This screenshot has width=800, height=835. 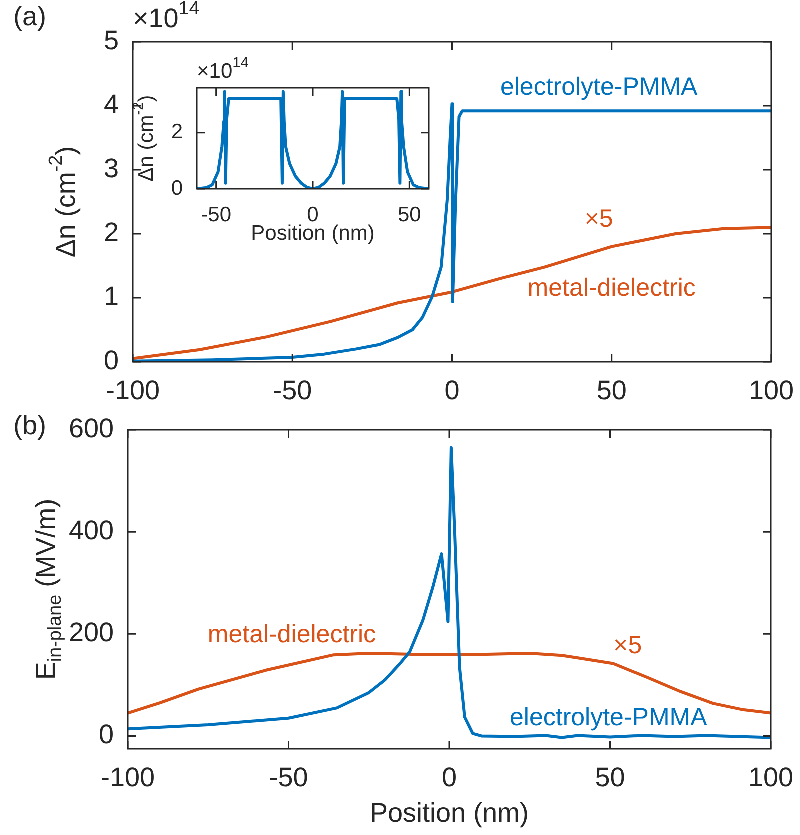 What do you see at coordinates (91, 531) in the screenshot?
I see `y-tick-label: 400` at bounding box center [91, 531].